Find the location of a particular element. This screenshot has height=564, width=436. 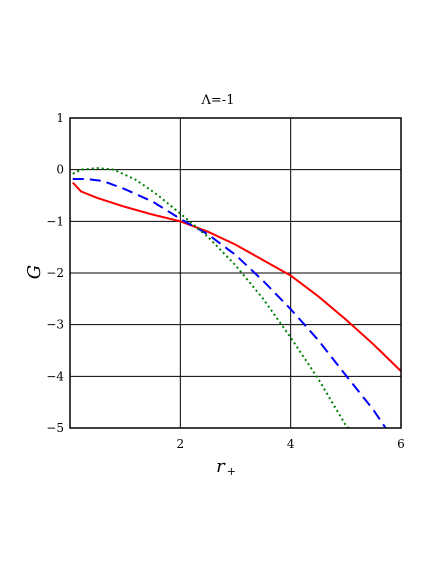

y-tick-label: 0 is located at coordinates (60, 170).